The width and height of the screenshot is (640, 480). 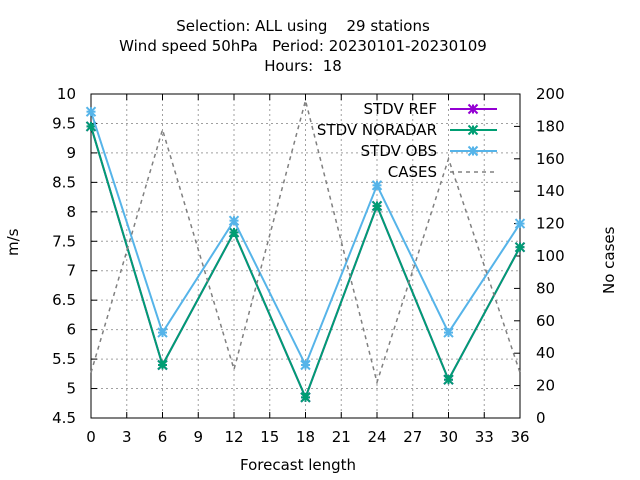 I want to click on y-tick-label: 6.5, so click(x=64, y=300).